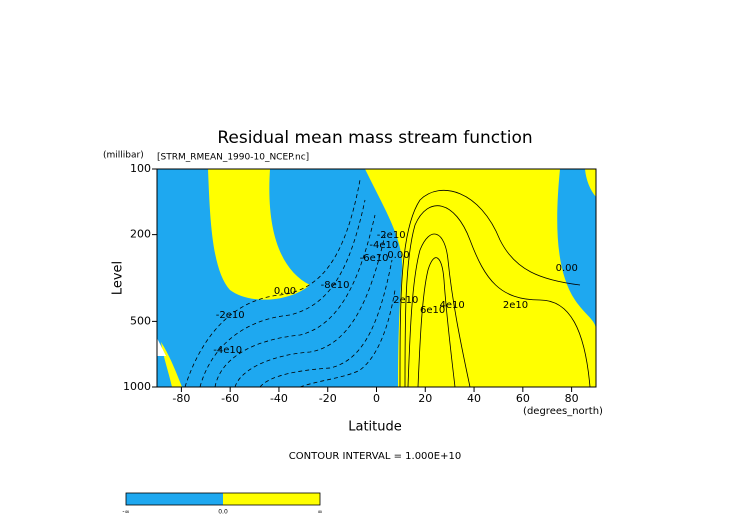 The width and height of the screenshot is (752, 532). What do you see at coordinates (161, 347) in the screenshot?
I see `missing-region` at bounding box center [161, 347].